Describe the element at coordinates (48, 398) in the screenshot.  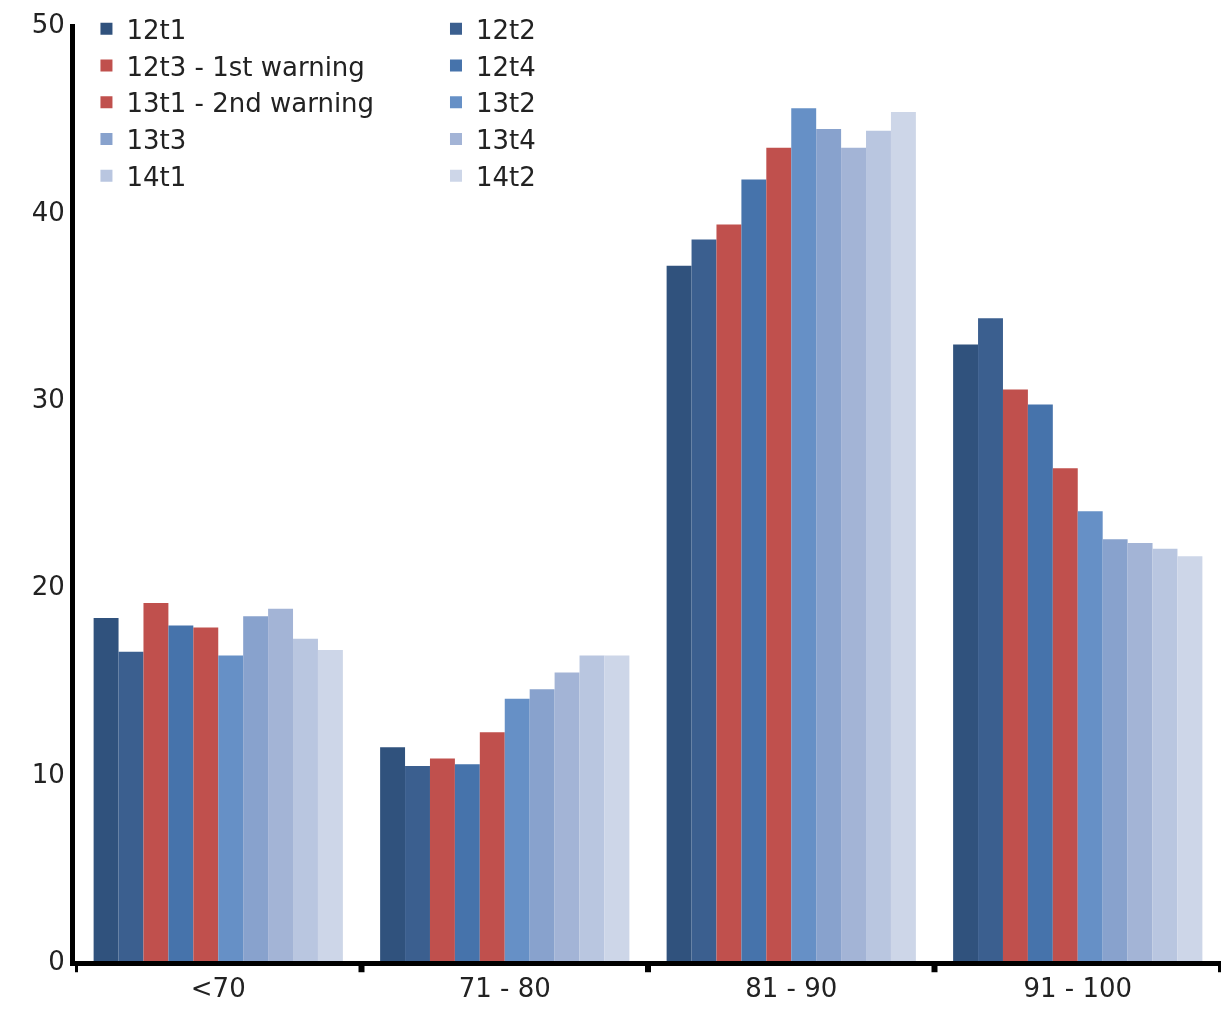
I see `y-tick-label: 30` at that location.